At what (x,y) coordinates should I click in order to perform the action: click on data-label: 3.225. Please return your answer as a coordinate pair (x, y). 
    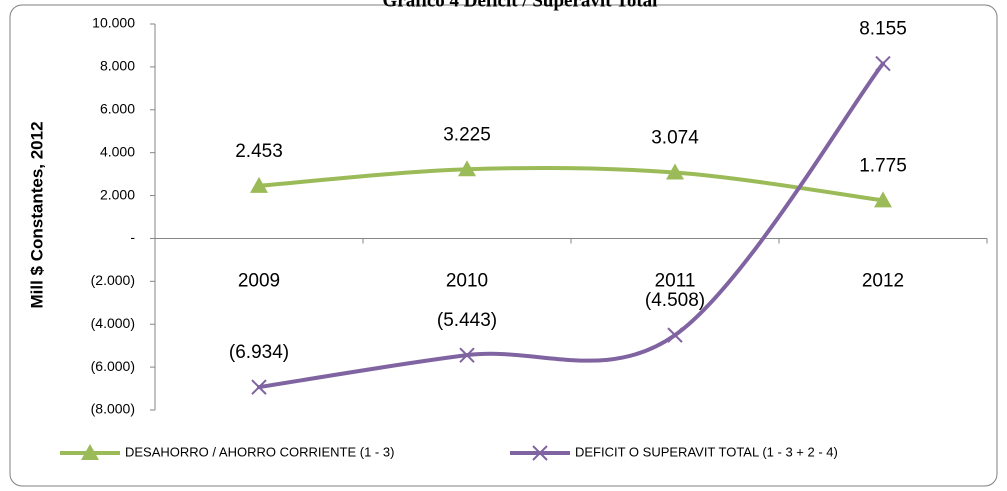
    Looking at the image, I should click on (467, 134).